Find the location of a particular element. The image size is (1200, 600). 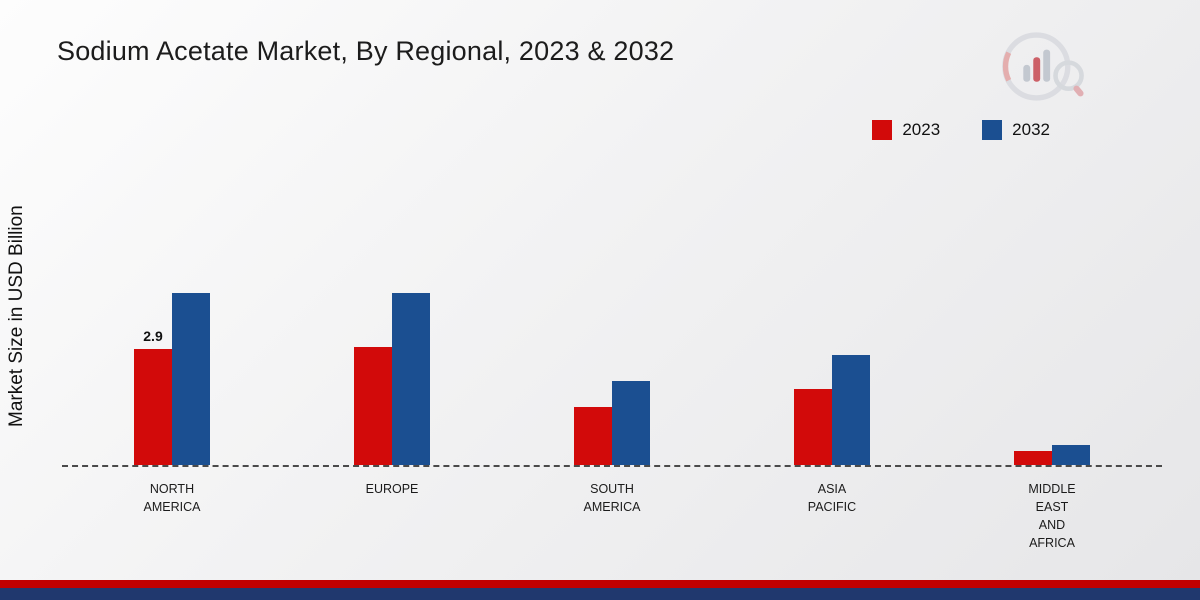

footer-red-stripe is located at coordinates (600, 584).